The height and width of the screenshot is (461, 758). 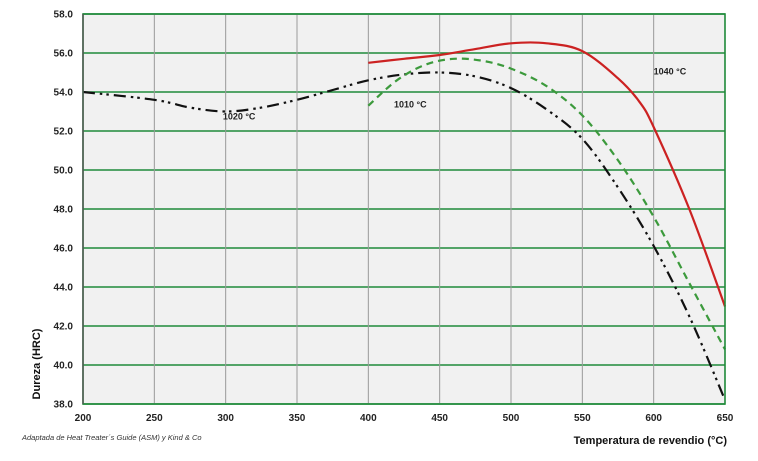 What do you see at coordinates (64, 93) in the screenshot?
I see `y-tick-label: 54.0` at bounding box center [64, 93].